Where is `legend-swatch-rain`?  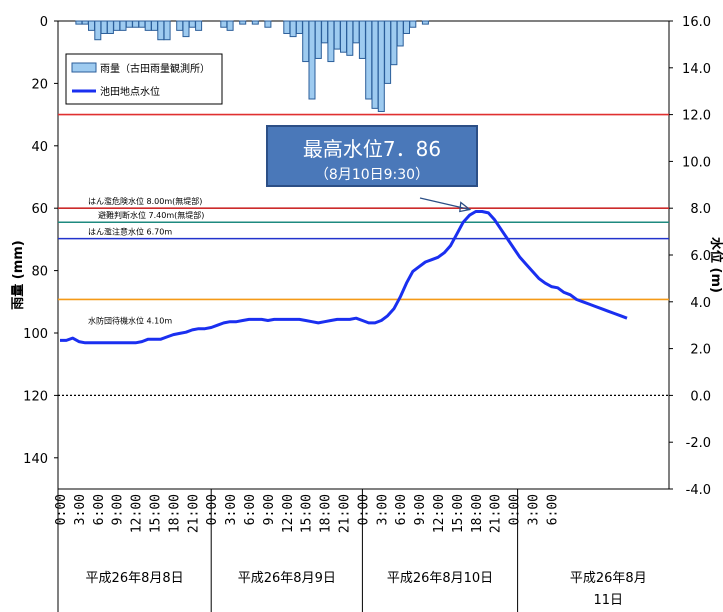
legend-swatch-rain is located at coordinates (84, 67).